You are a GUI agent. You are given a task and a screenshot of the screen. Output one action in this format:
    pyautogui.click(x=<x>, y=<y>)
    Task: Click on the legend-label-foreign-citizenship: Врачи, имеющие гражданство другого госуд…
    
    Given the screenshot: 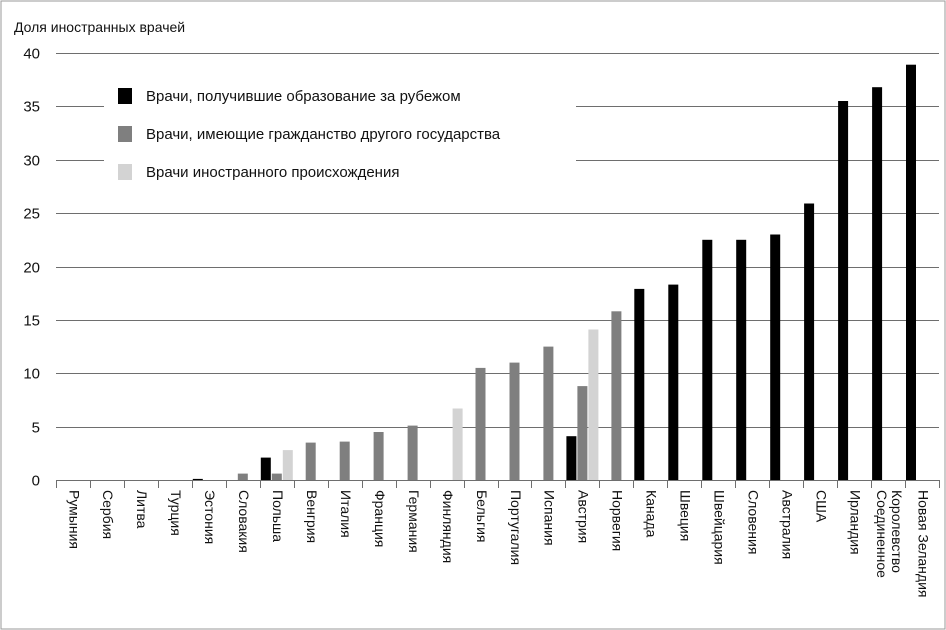 What is the action you would take?
    pyautogui.click(x=323, y=134)
    